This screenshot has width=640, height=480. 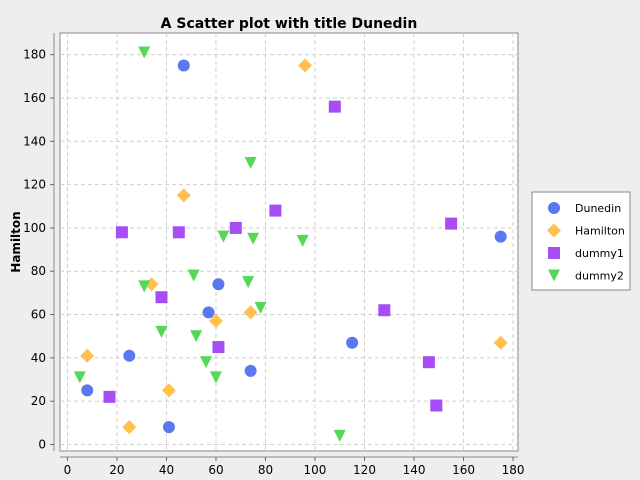 I want to click on chart-title: A Scatter plot with title Dunedin, so click(x=289, y=24).